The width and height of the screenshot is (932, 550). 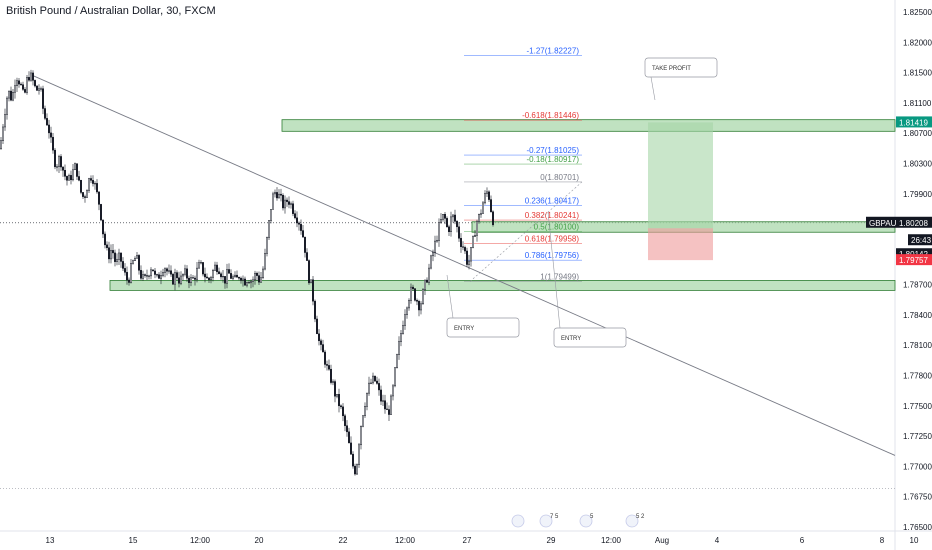 What do you see at coordinates (502, 285) in the screenshot?
I see `support-zone` at bounding box center [502, 285].